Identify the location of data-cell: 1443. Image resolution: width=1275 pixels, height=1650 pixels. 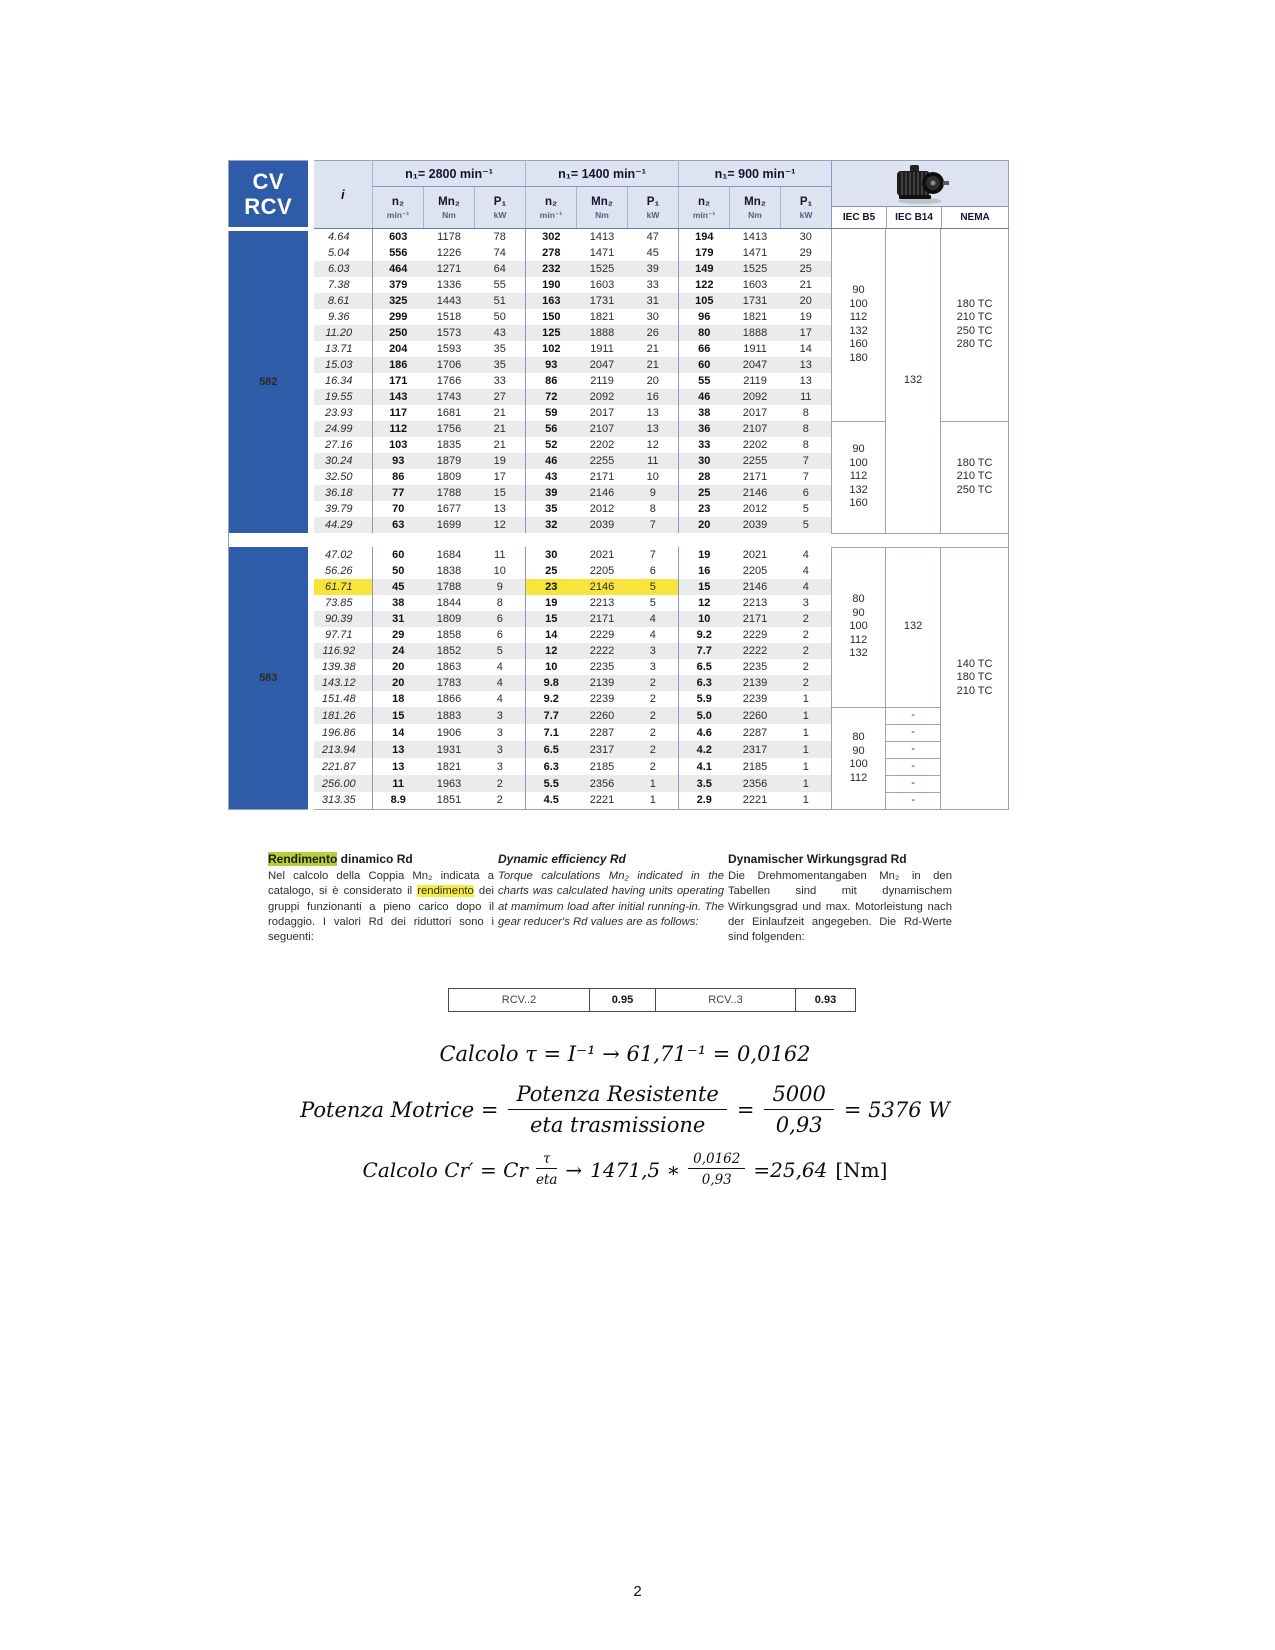
(449, 301).